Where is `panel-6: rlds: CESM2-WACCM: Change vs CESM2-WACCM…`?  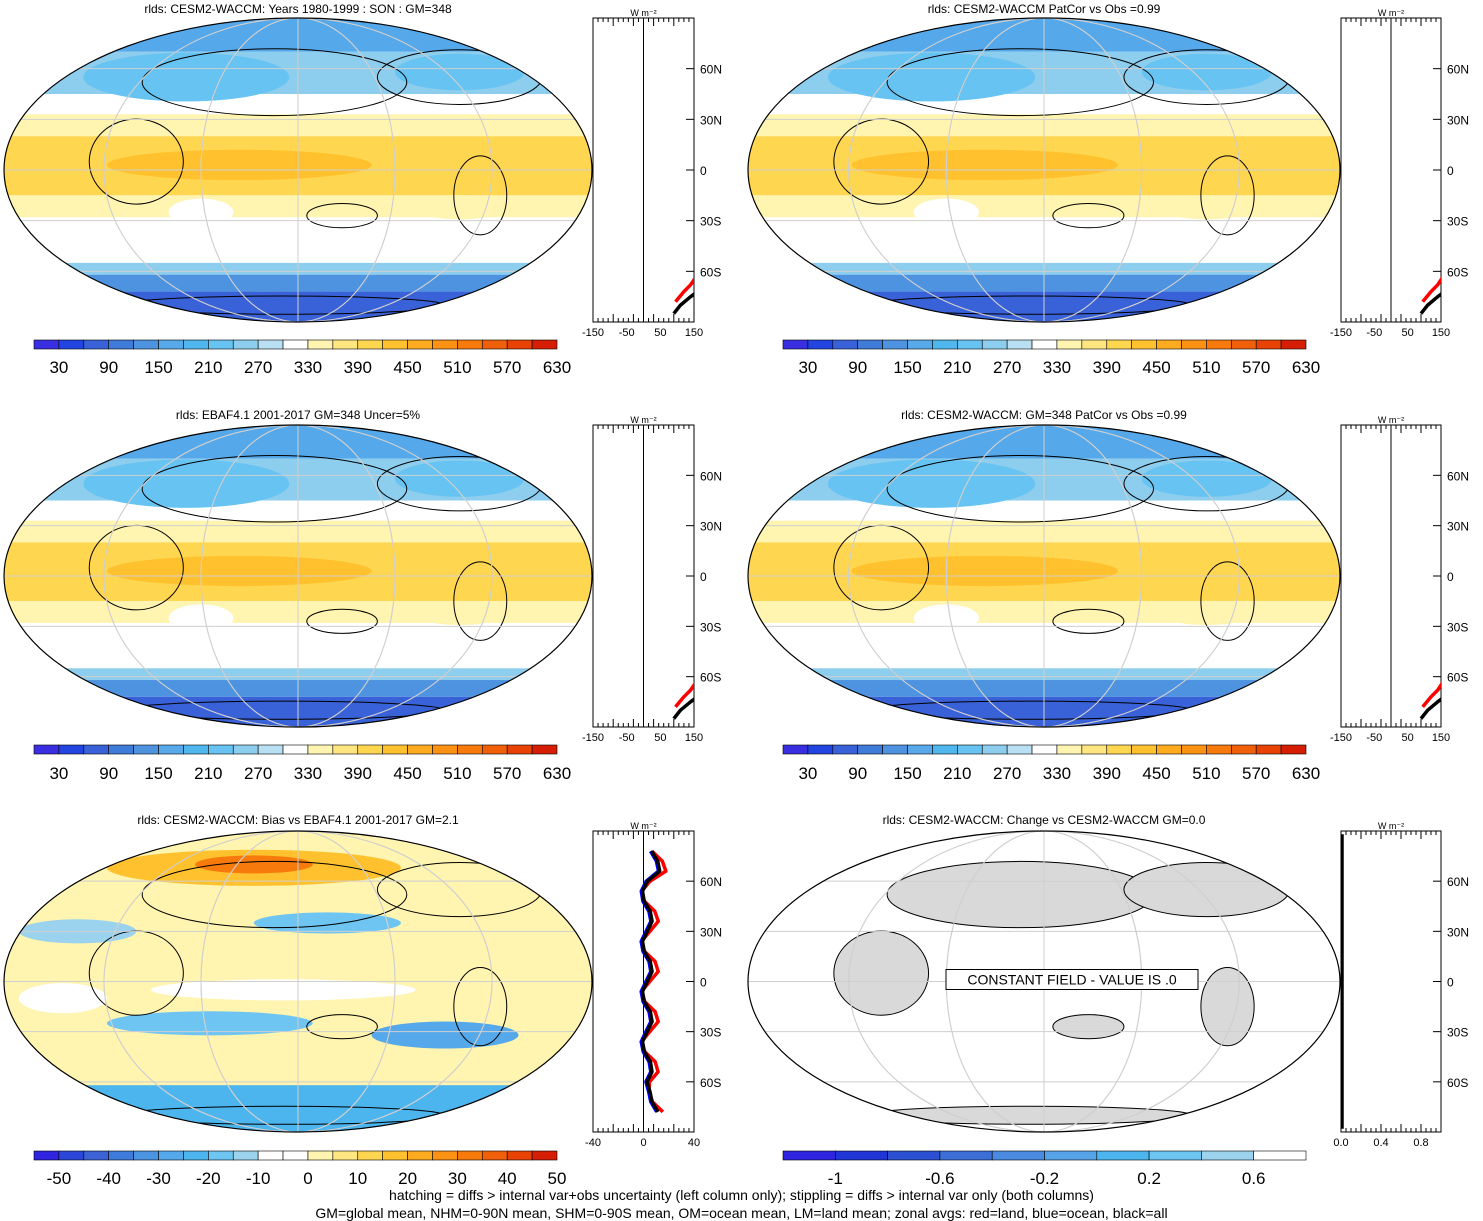 panel-6: rlds: CESM2-WACCM: Change vs CESM2-WACCM… is located at coordinates (1108, 1000).